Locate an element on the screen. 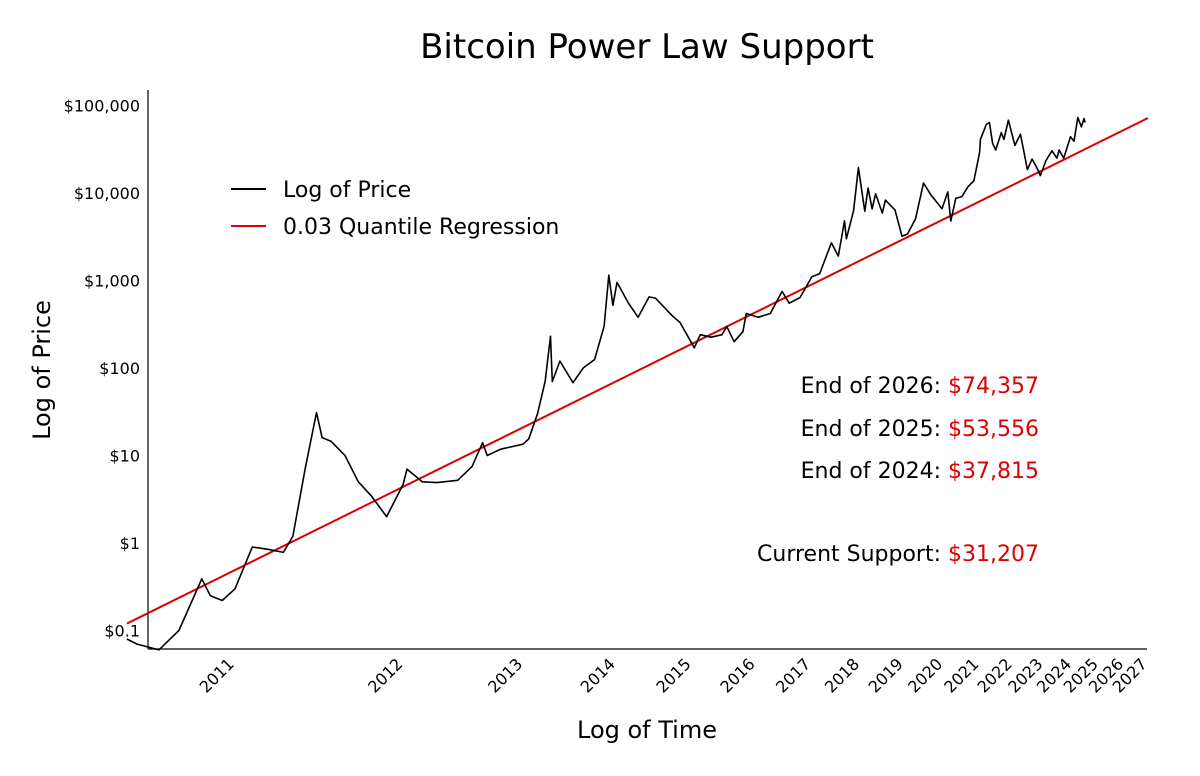  annotation-value: $74,357 is located at coordinates (993, 386).